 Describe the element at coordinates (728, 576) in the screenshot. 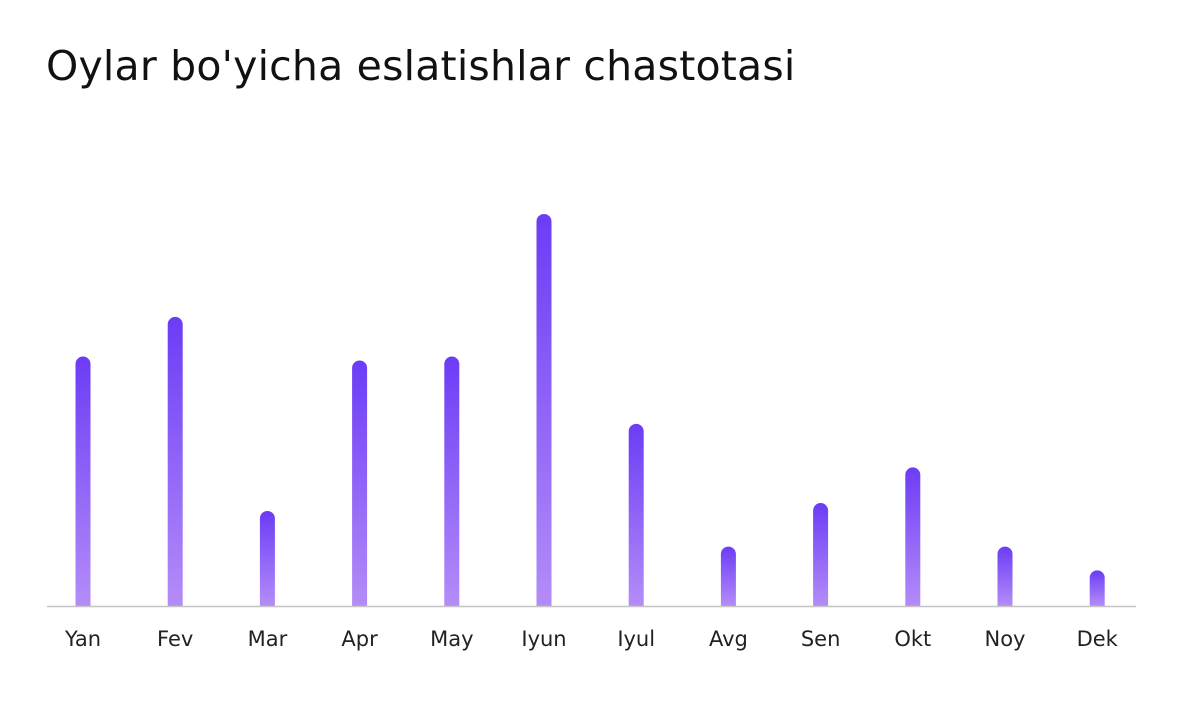

I see `bar-avg` at that location.